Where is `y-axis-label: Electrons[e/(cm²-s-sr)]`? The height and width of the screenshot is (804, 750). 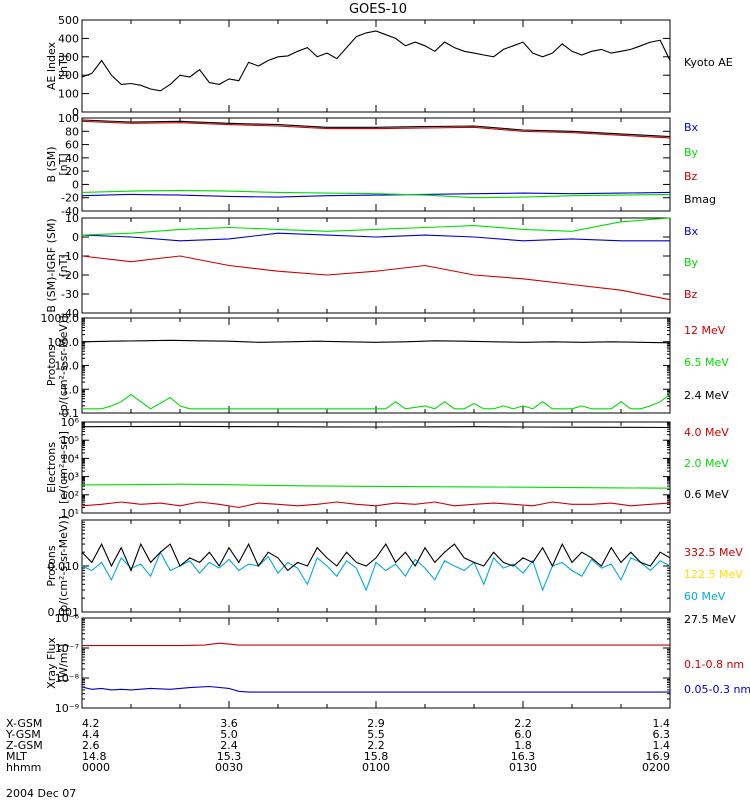
y-axis-label: Electrons[e/(cm²-s-sr)] is located at coordinates (57, 467).